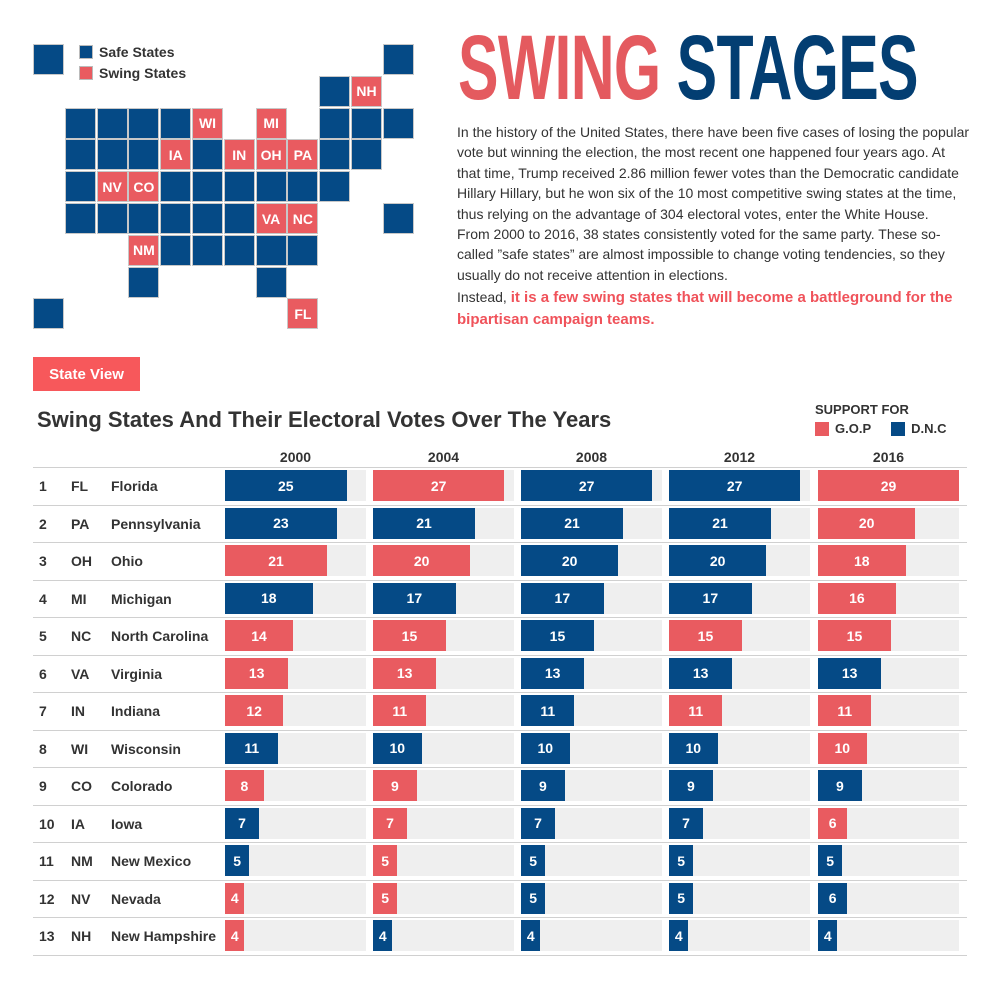 This screenshot has width=1000, height=1000. Describe the element at coordinates (701, 673) in the screenshot. I see `bar-va-2012: 13` at that location.